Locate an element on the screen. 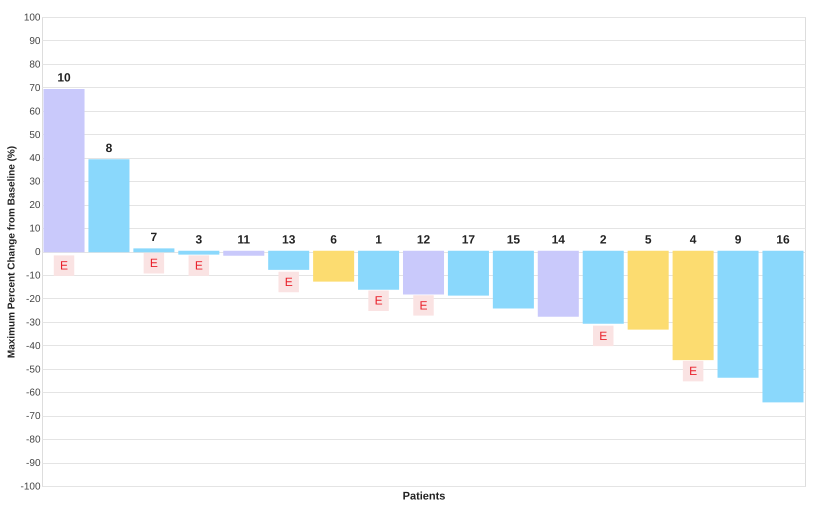 This screenshot has height=509, width=813. y-tick-label: 50 is located at coordinates (35, 135).